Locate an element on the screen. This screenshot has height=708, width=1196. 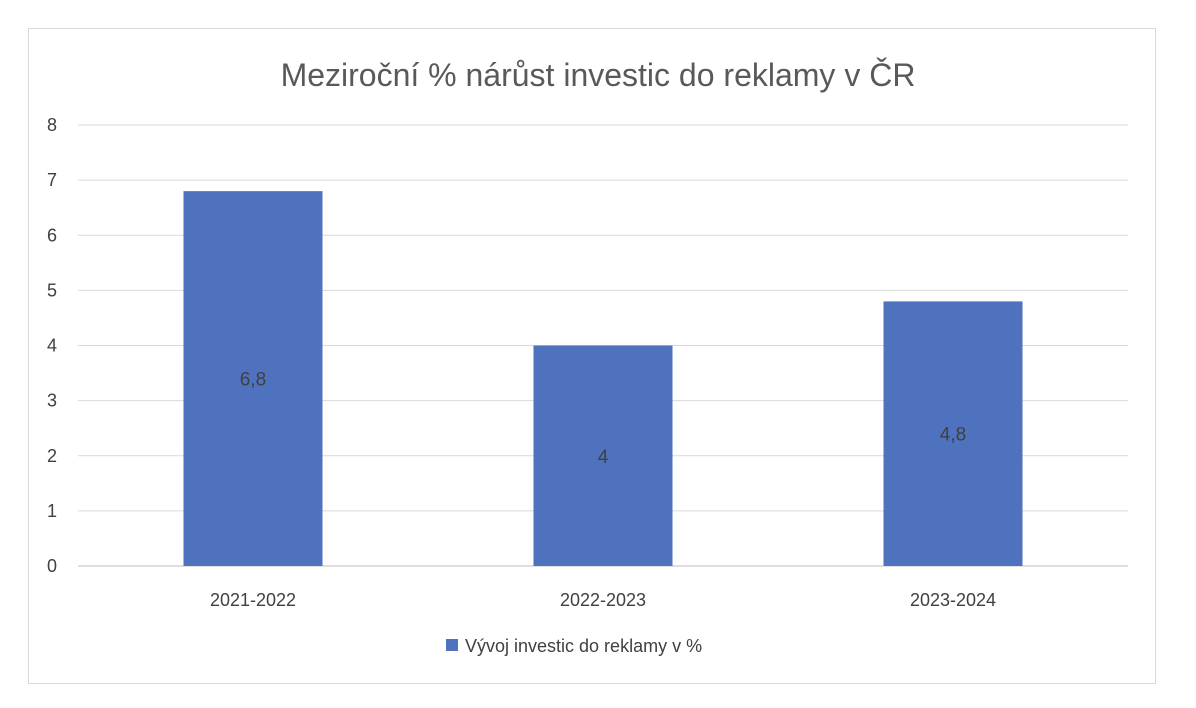
bar-2021-2022 is located at coordinates (253, 378).